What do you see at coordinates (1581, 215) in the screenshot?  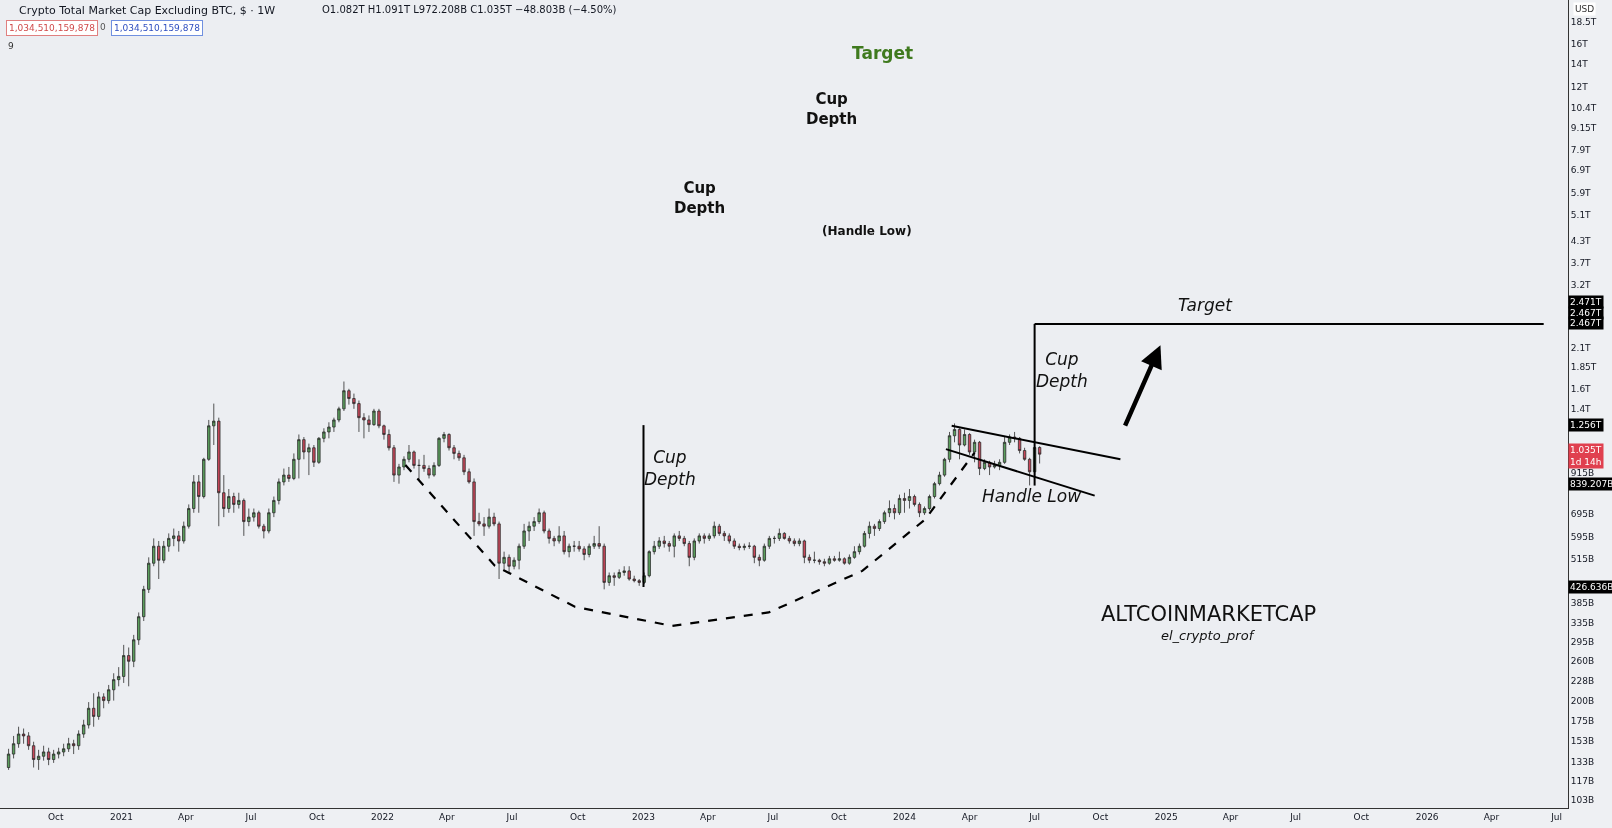 I see `y-tick-label: 5.1T` at bounding box center [1581, 215].